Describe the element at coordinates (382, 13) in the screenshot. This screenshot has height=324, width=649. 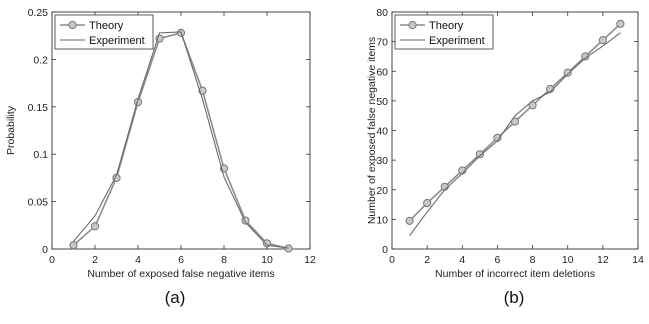
I see `chart-b-y-tick-label: 80` at that location.